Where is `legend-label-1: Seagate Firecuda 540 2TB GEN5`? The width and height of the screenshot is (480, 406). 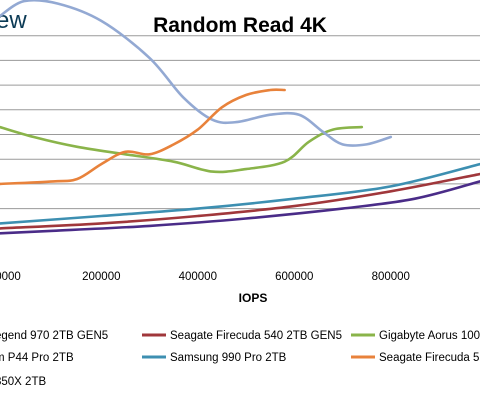
legend-label-1: Seagate Firecuda 540 2TB GEN5 is located at coordinates (256, 336).